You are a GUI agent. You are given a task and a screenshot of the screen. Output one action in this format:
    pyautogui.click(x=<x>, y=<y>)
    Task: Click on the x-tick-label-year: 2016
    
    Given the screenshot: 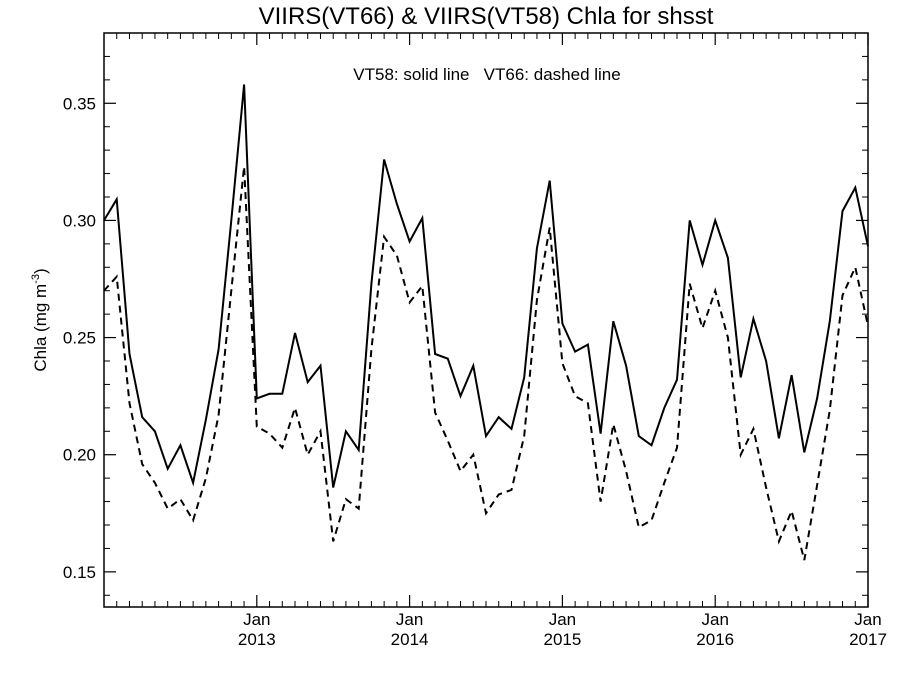 What is the action you would take?
    pyautogui.click(x=715, y=639)
    